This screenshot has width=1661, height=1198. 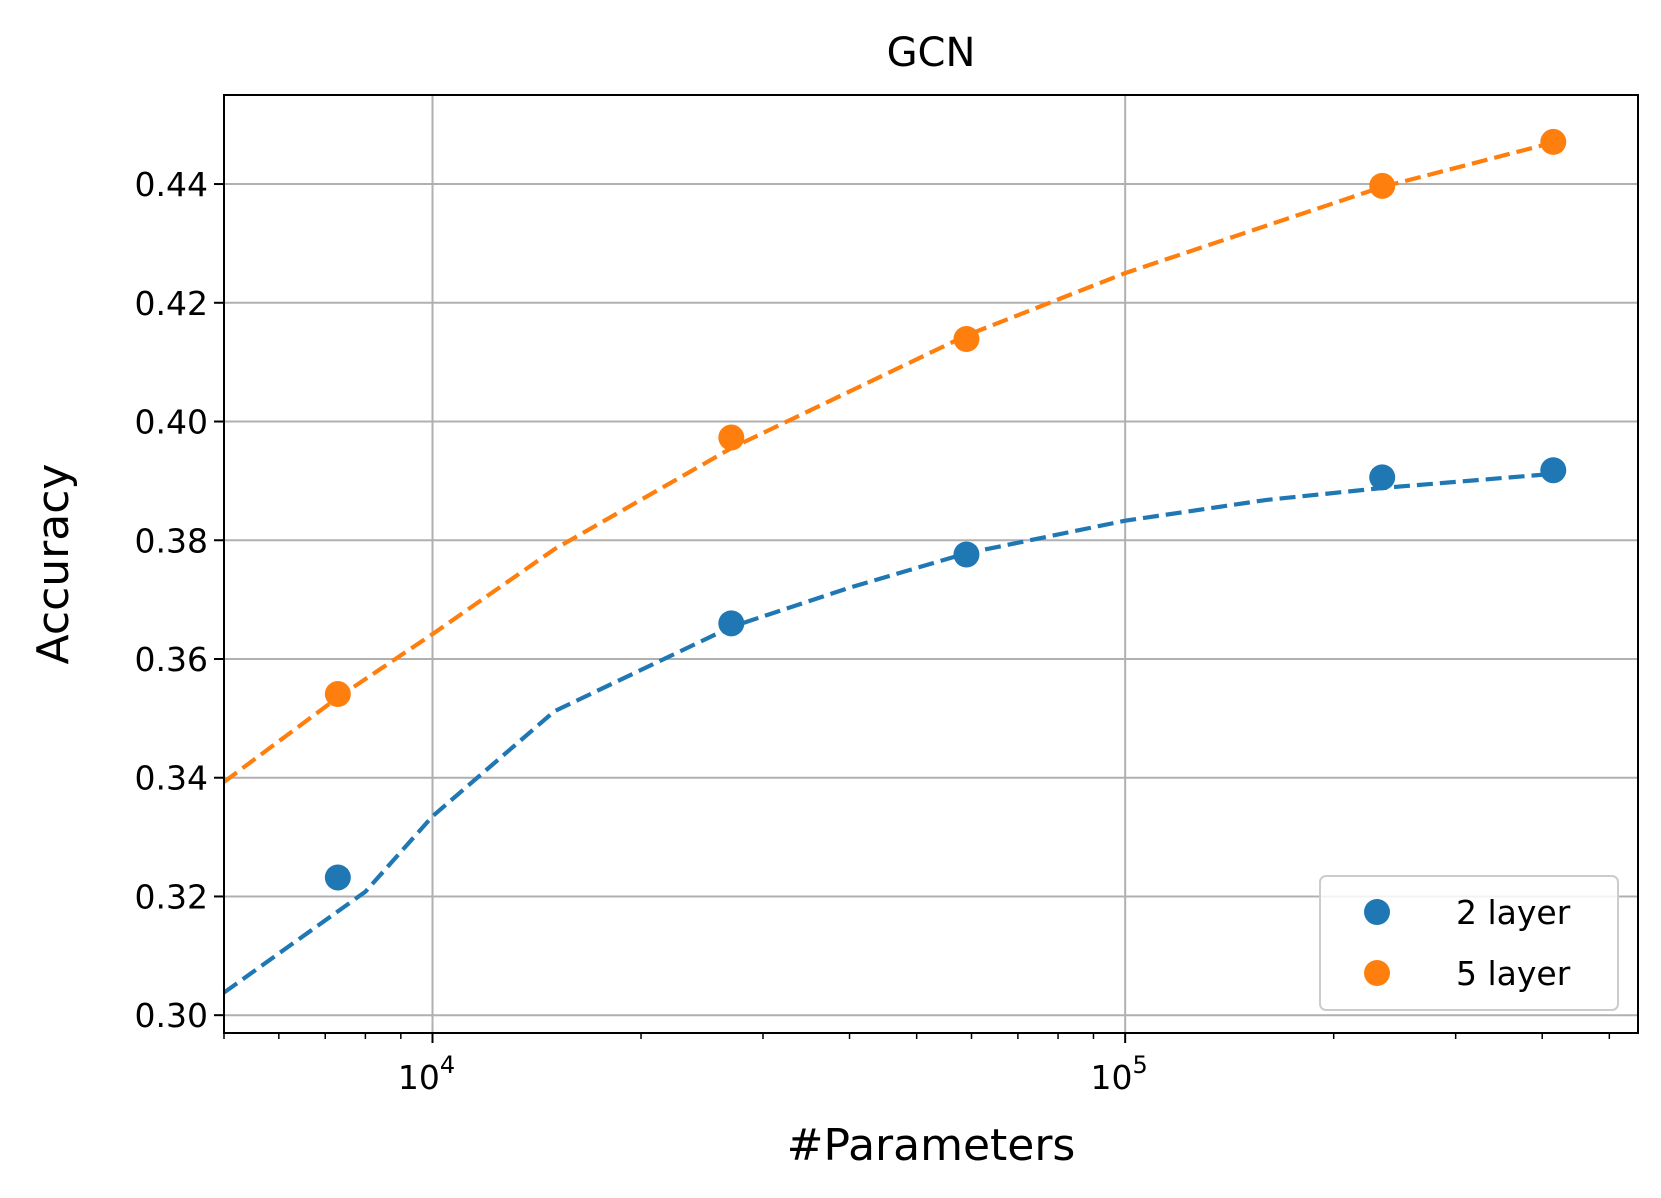 I want to click on legend-label-2-layer: 2 layer, so click(x=1513, y=912).